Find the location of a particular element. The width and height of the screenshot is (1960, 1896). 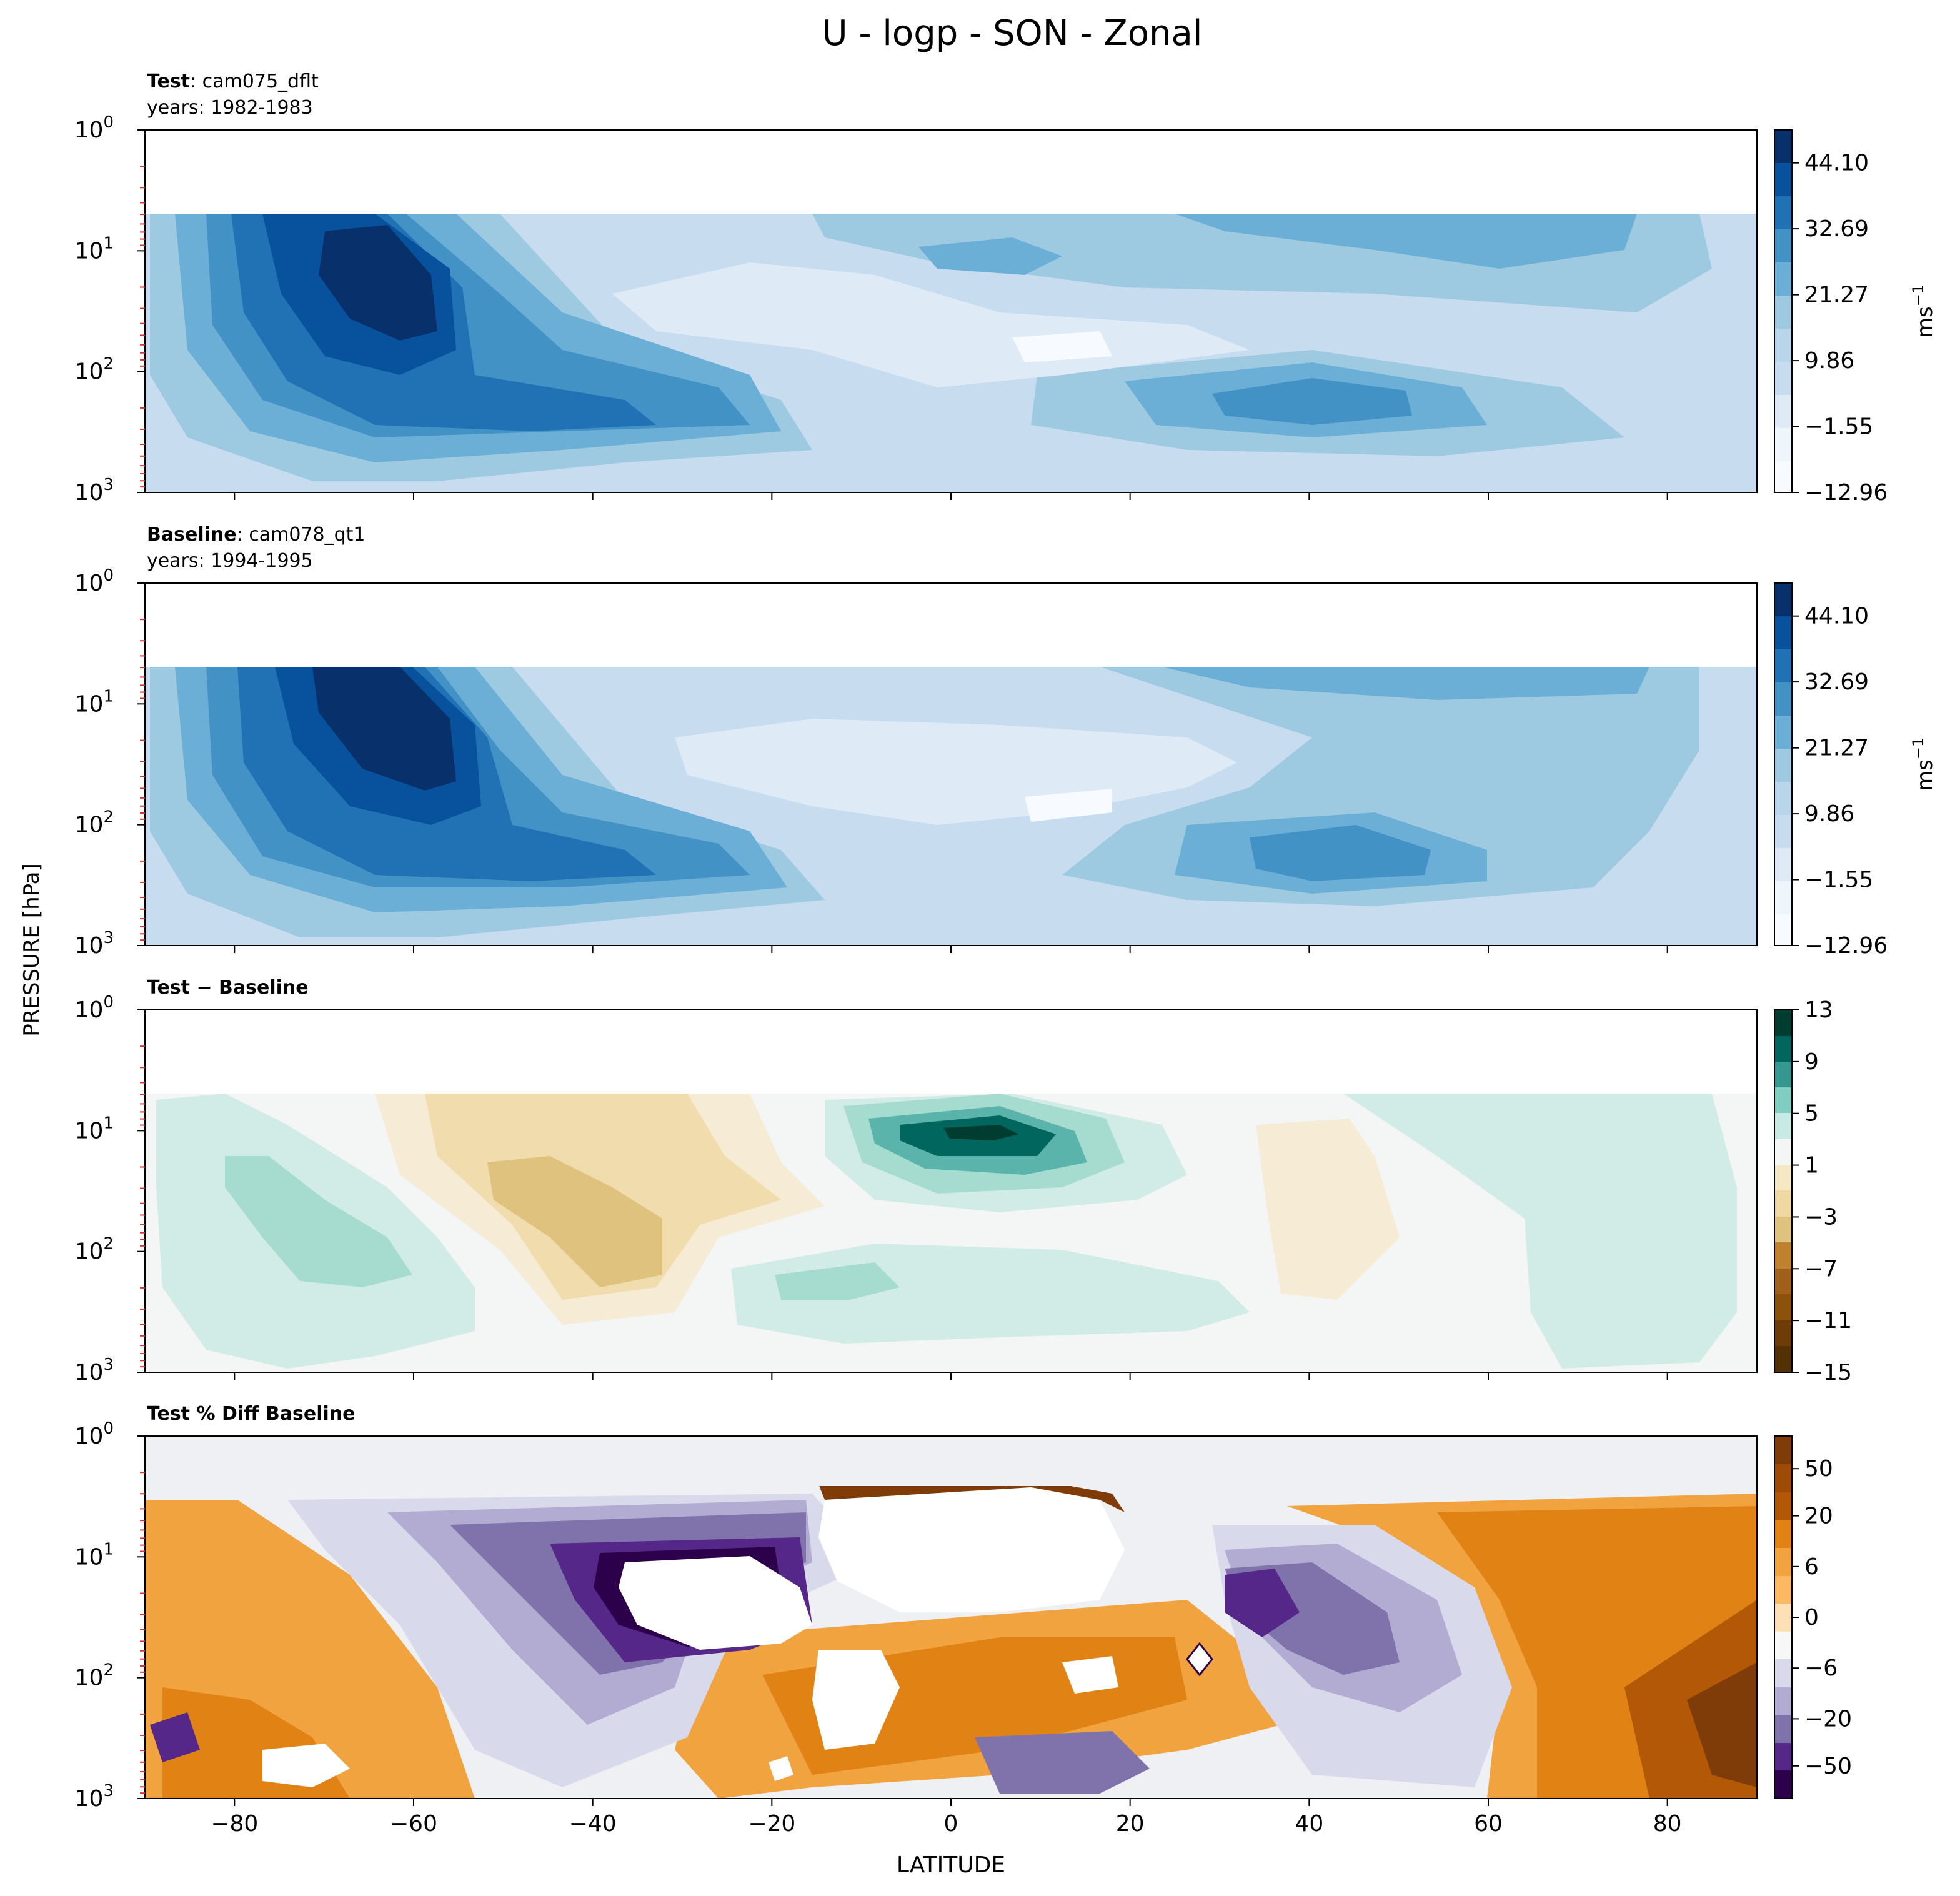

panel-pctdiff-title: Test % Diff Baseline is located at coordinates (251, 1414).